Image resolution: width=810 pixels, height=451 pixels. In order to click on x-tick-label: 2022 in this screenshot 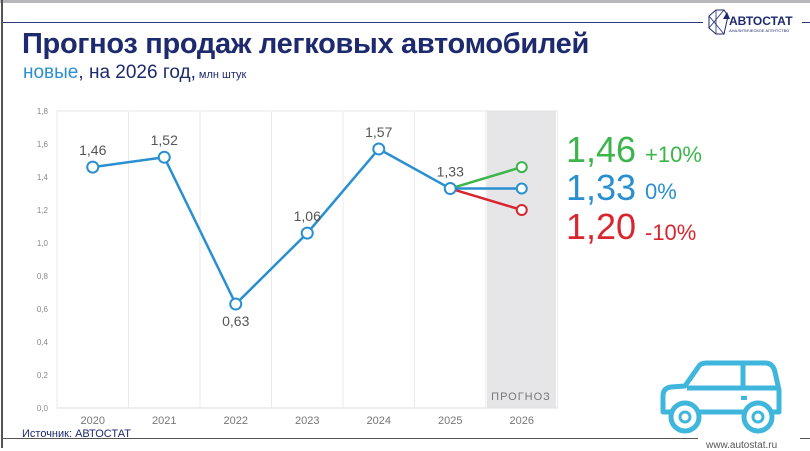, I will do `click(236, 421)`.